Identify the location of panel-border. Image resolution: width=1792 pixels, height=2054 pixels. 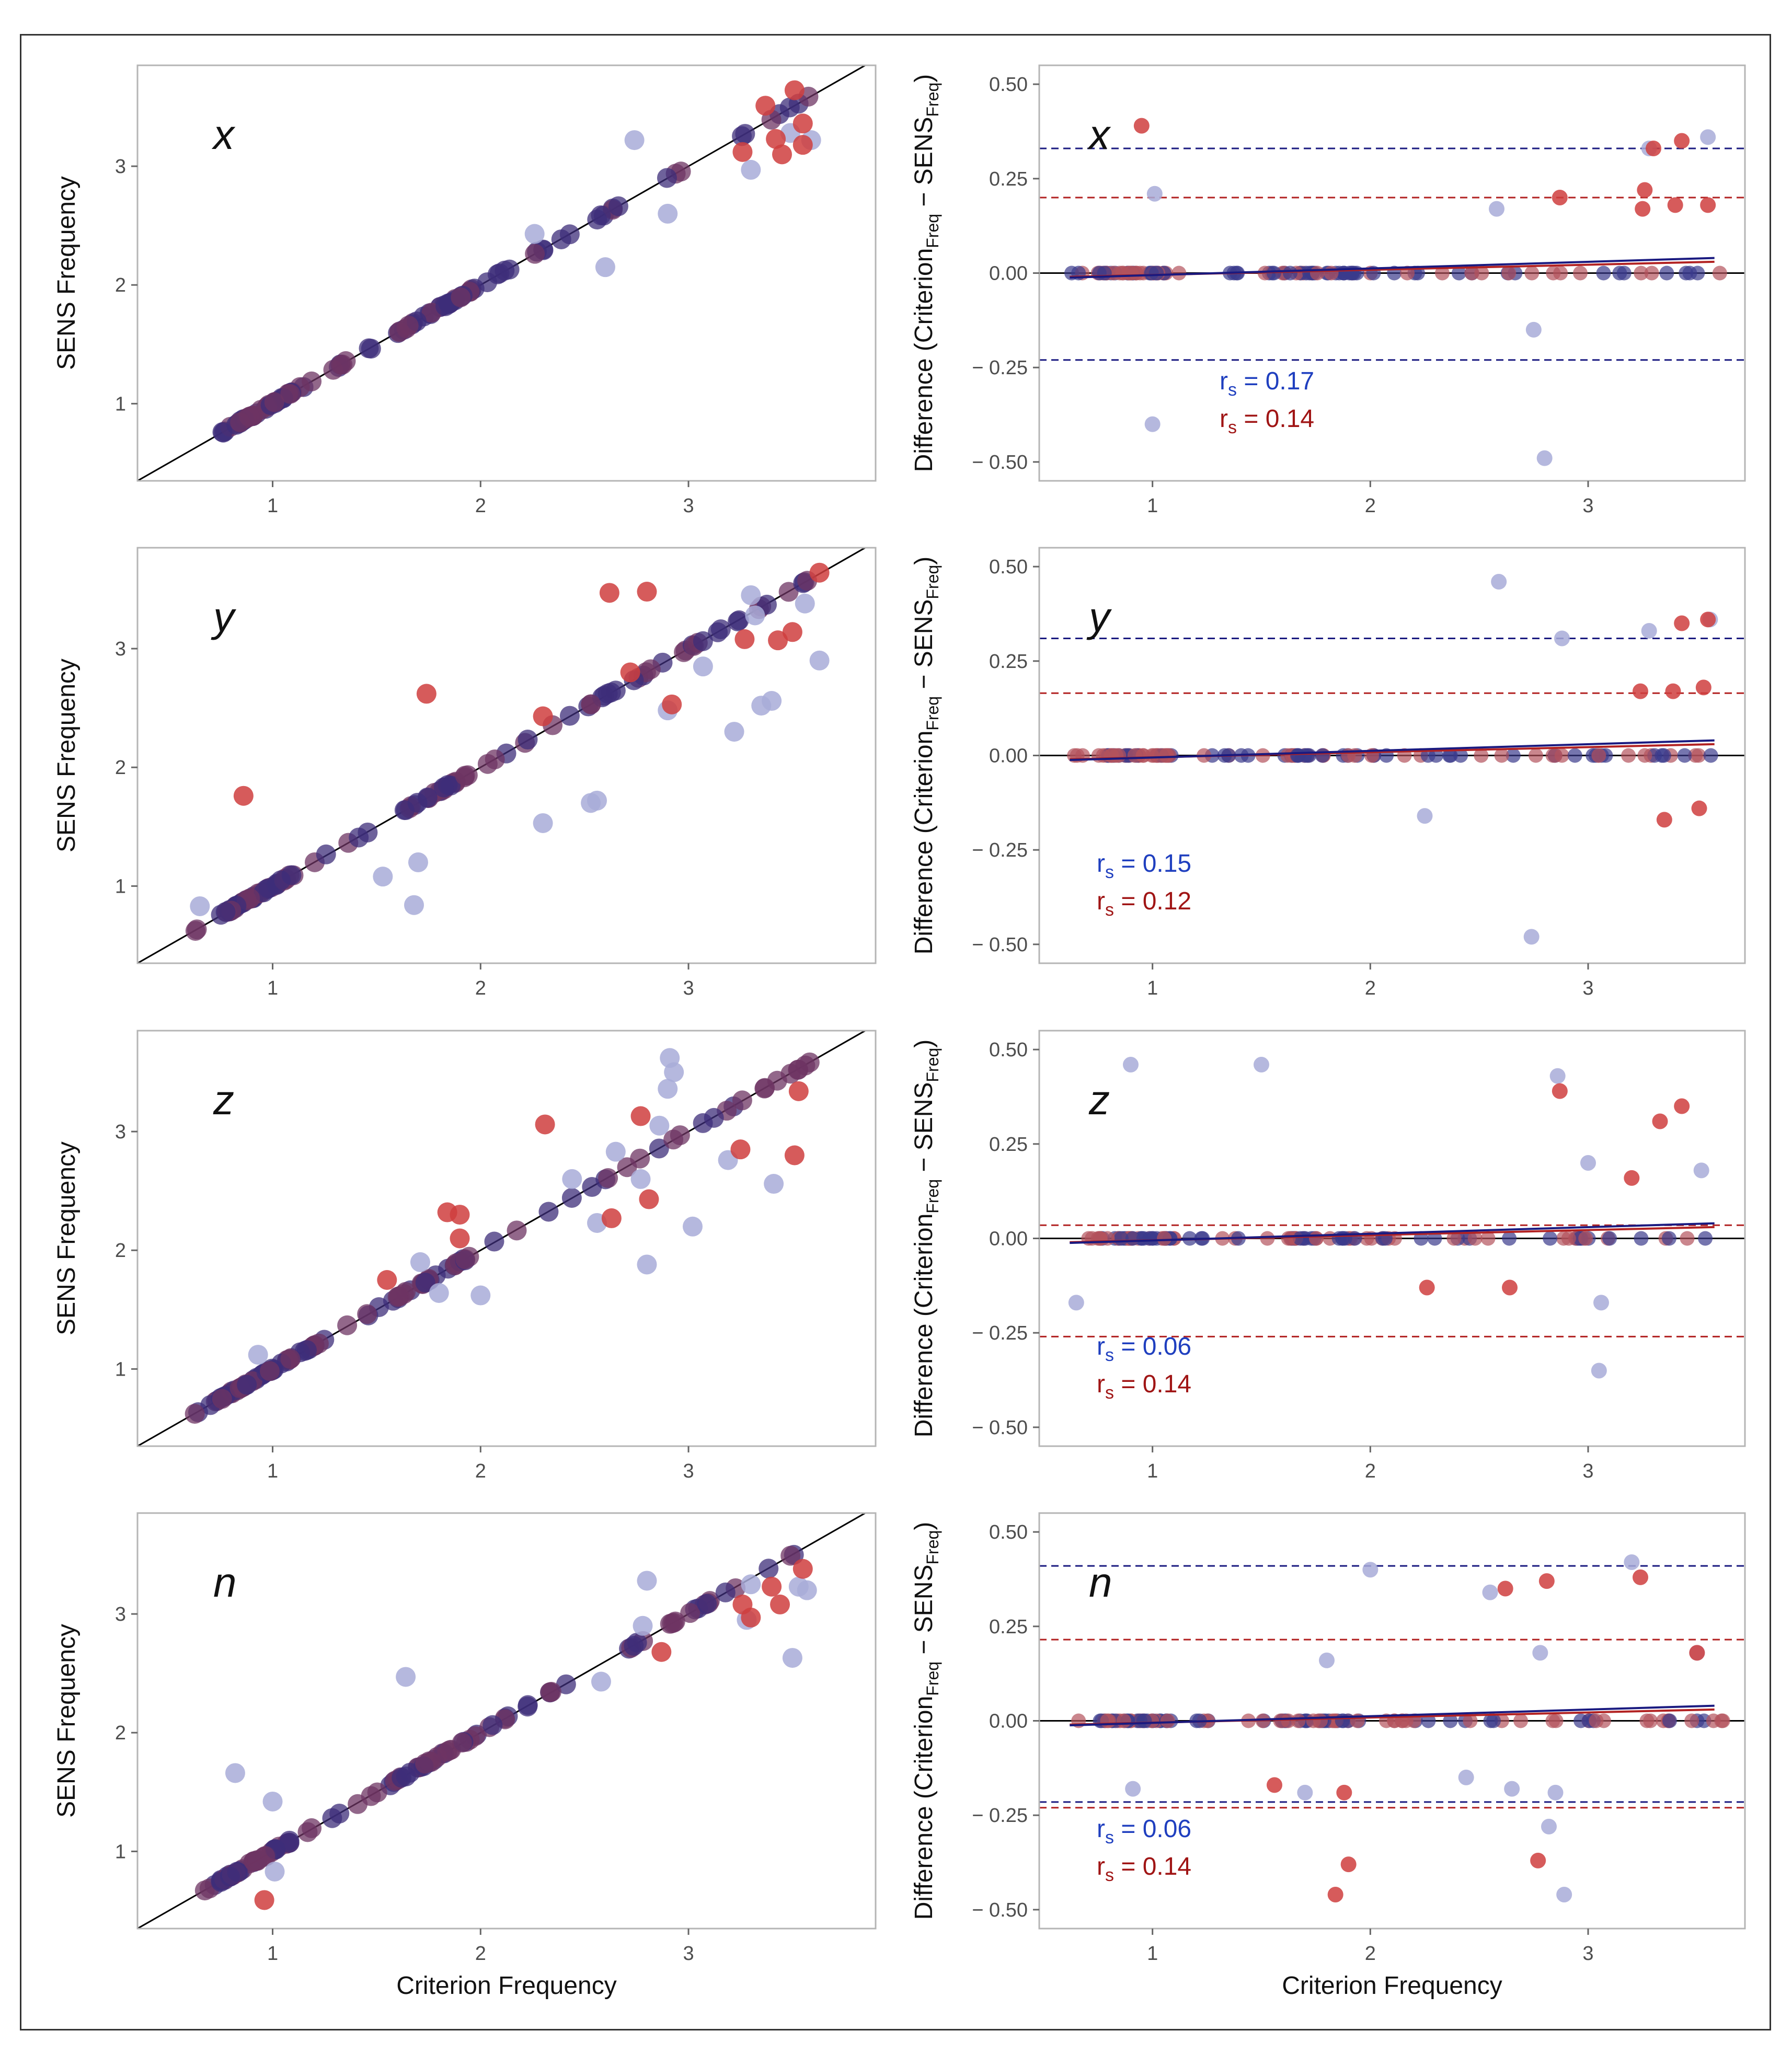
(506, 273).